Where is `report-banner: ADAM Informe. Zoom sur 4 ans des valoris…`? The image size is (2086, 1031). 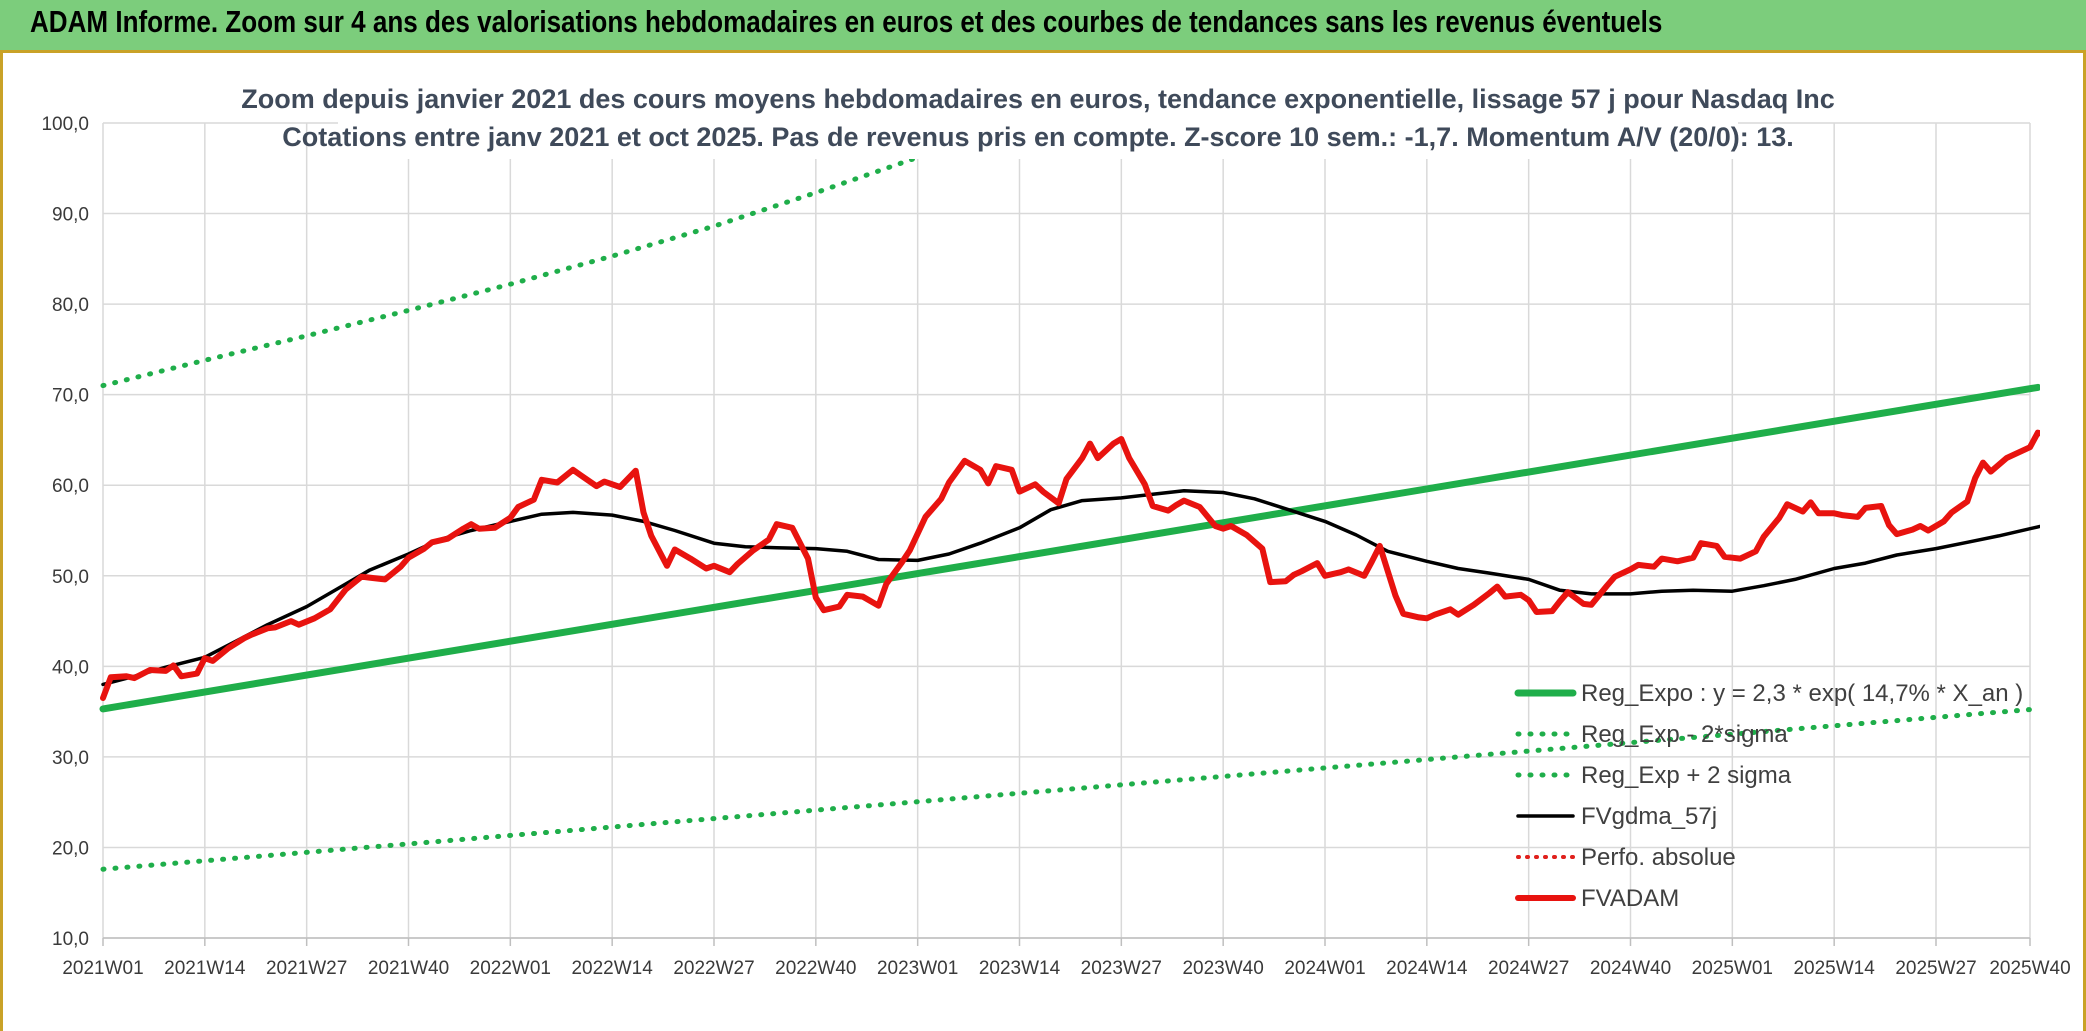
report-banner: ADAM Informe. Zoom sur 4 ans des valoris… is located at coordinates (1043, 26).